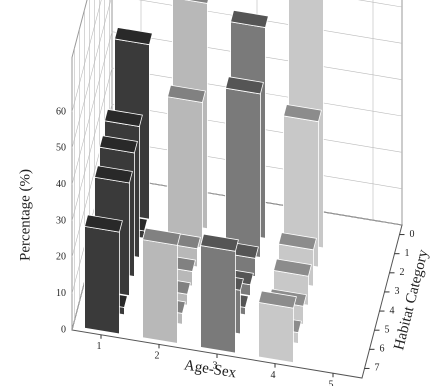  I want to click on x-tick-label: 4, so click(273, 375).